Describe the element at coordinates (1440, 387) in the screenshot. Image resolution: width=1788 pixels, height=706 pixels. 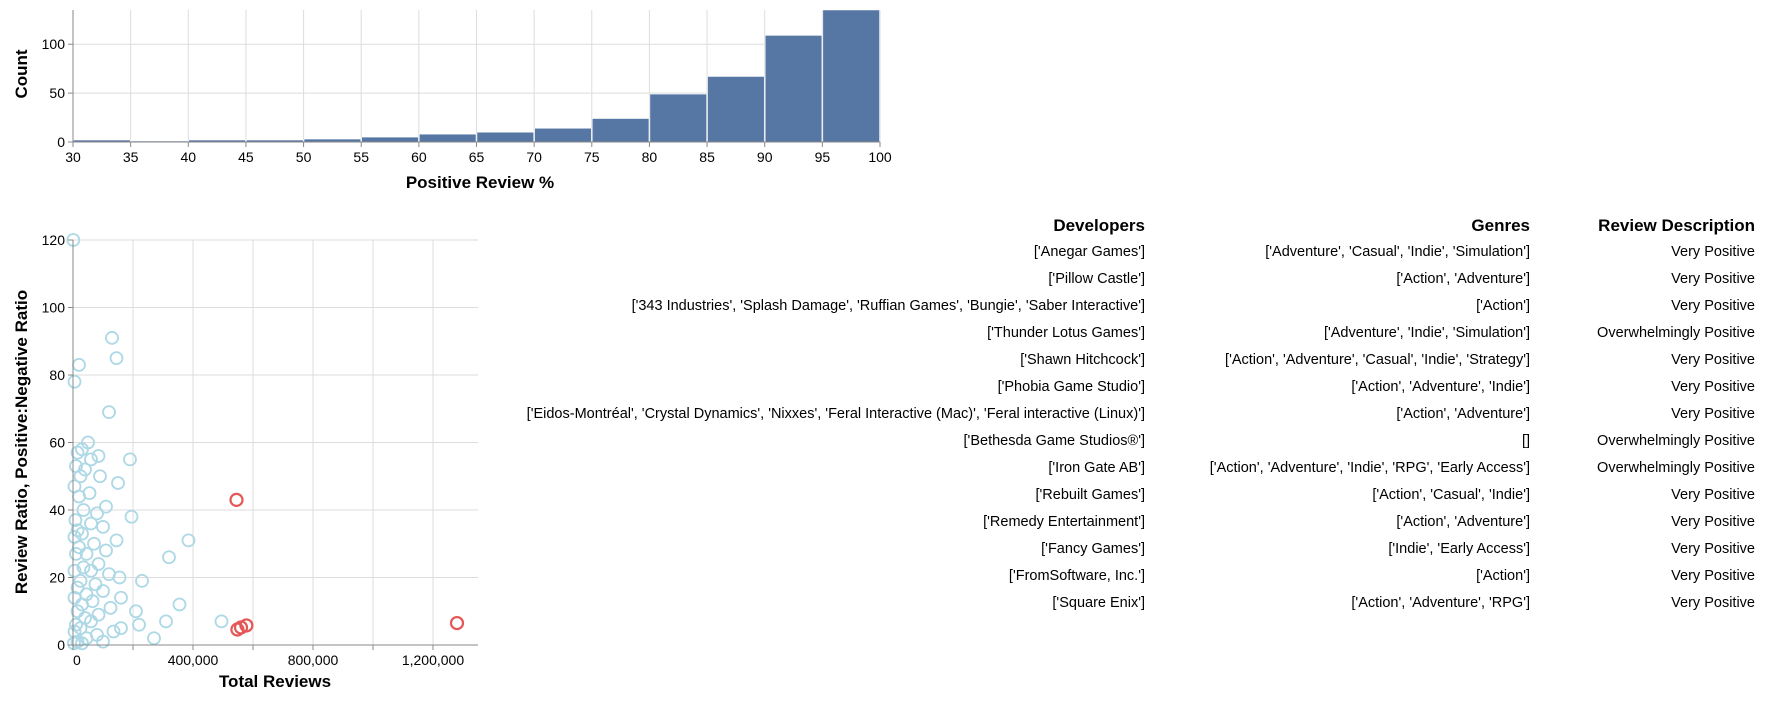
I see `genres-cell: ['Action', 'Adventure', 'Indie']` at that location.